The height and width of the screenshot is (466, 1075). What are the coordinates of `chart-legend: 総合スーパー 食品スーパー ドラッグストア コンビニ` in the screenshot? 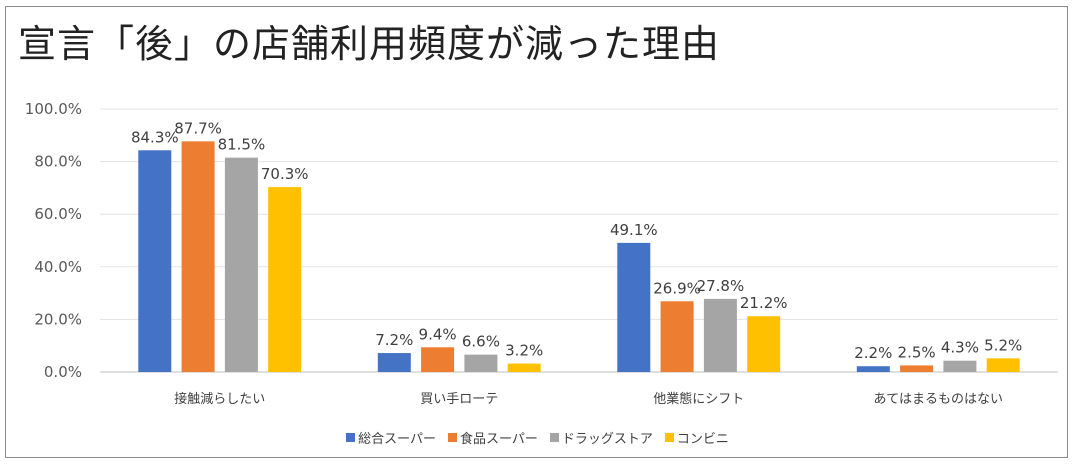 It's located at (537, 437).